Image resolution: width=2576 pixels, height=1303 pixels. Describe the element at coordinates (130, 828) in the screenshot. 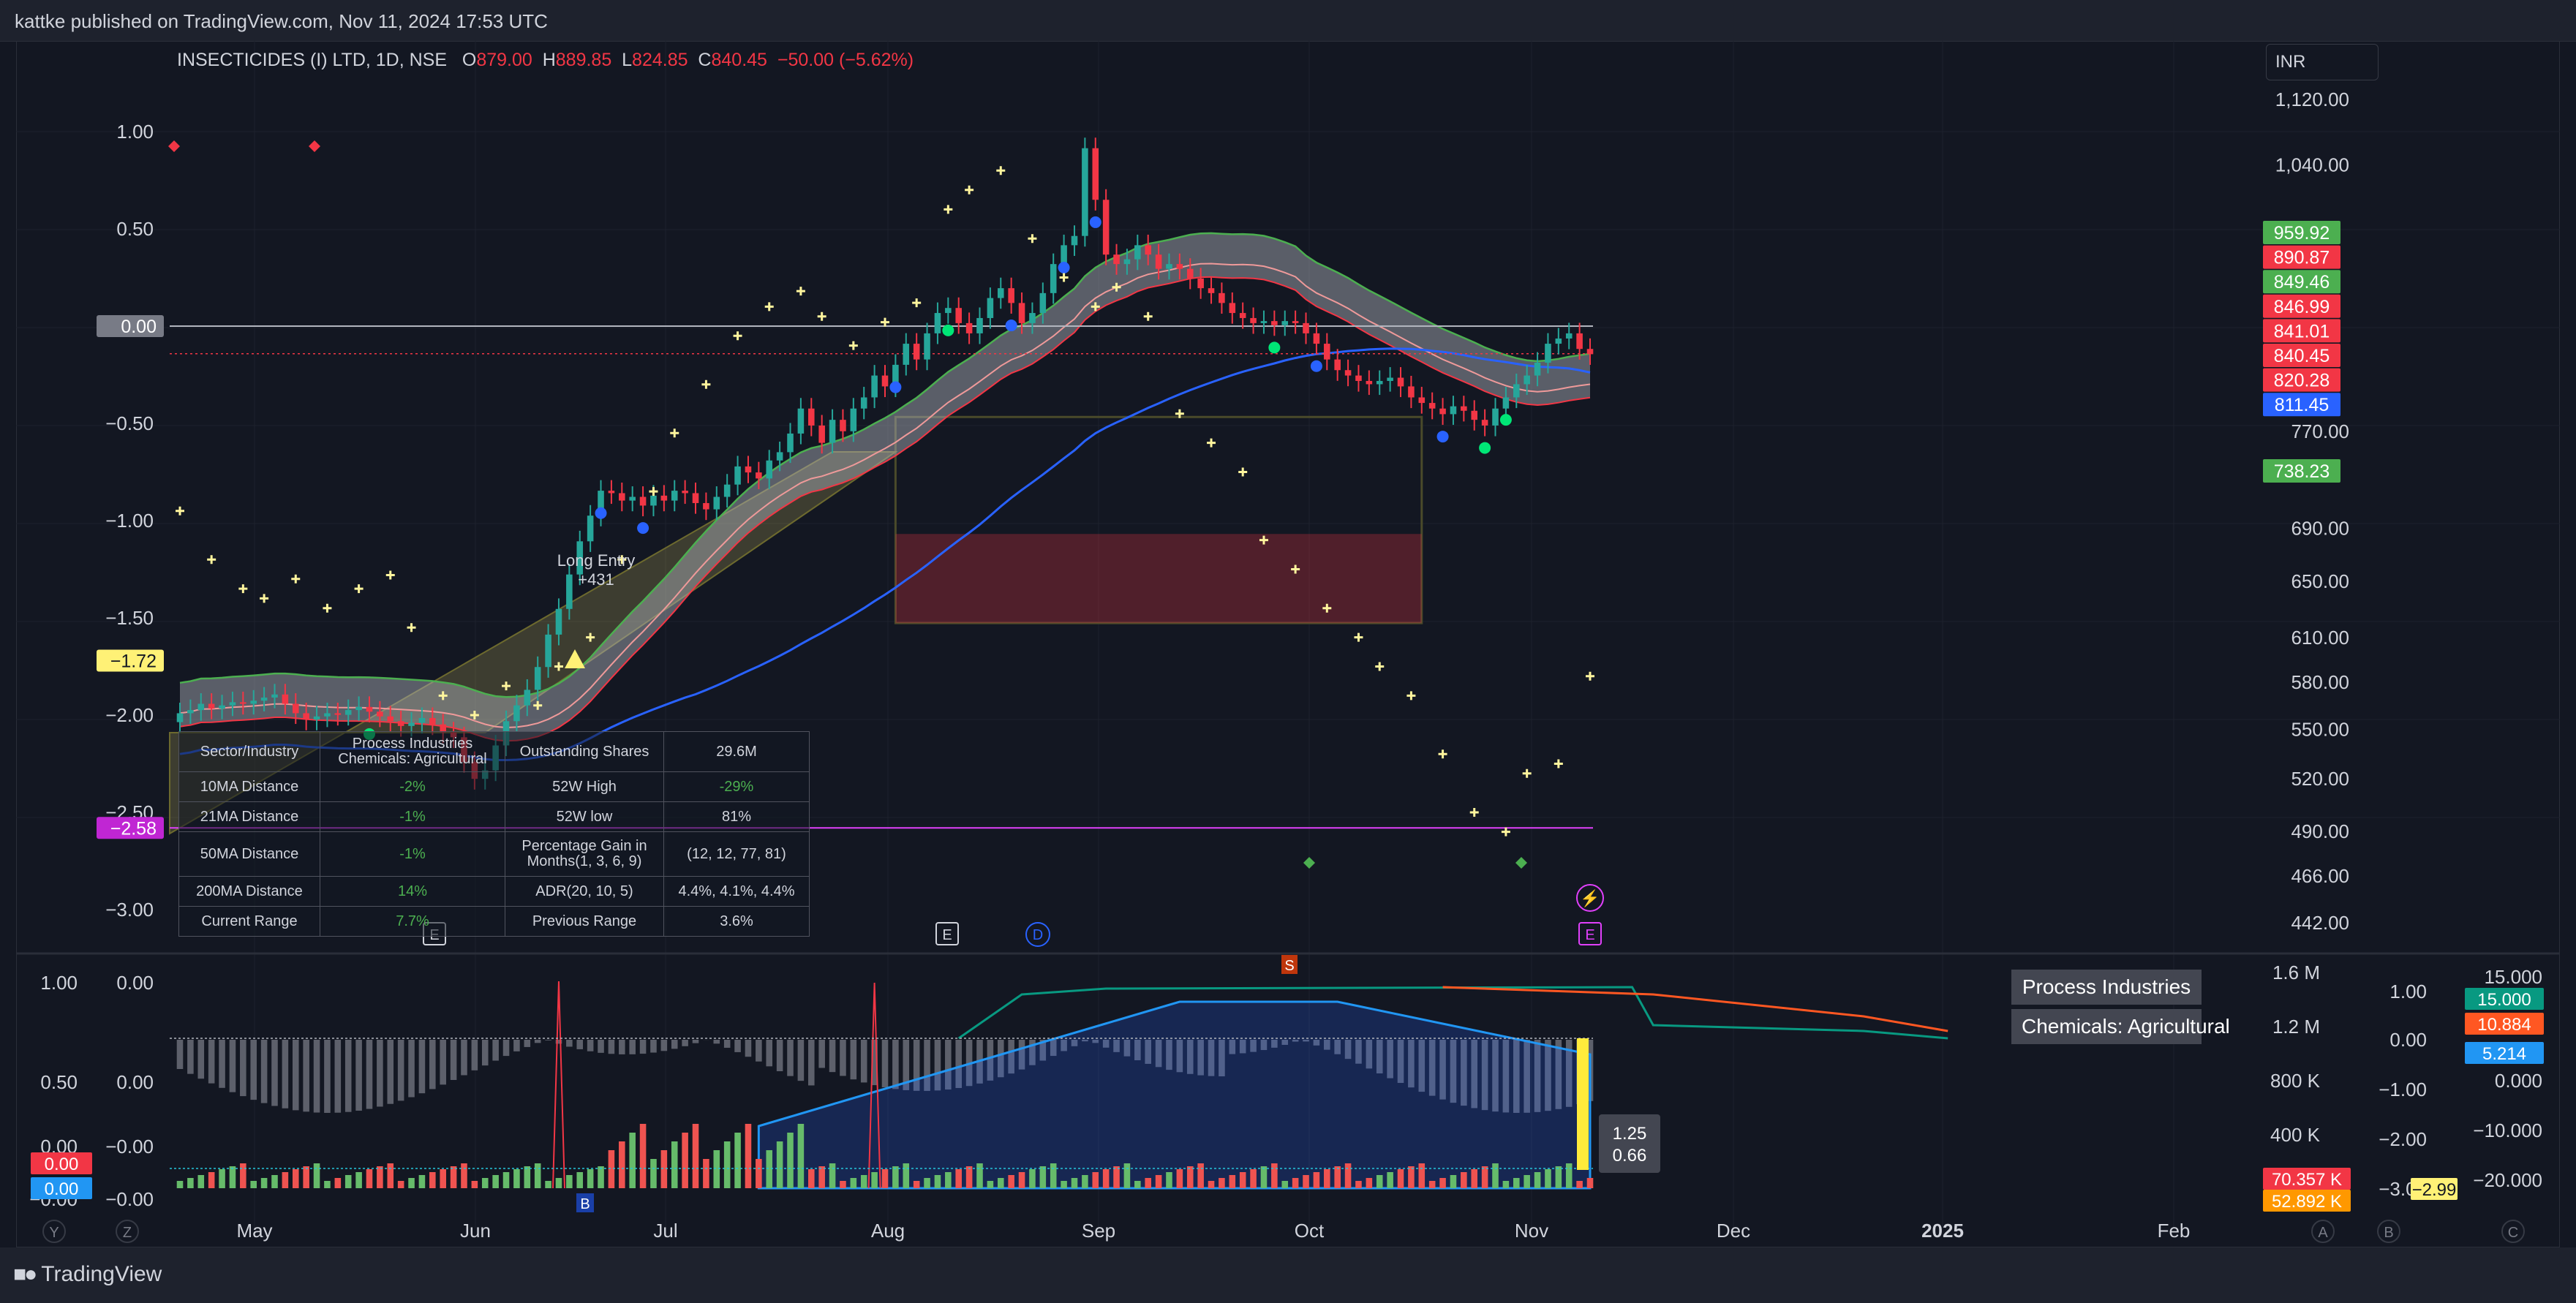

I see `left-value-tag` at that location.